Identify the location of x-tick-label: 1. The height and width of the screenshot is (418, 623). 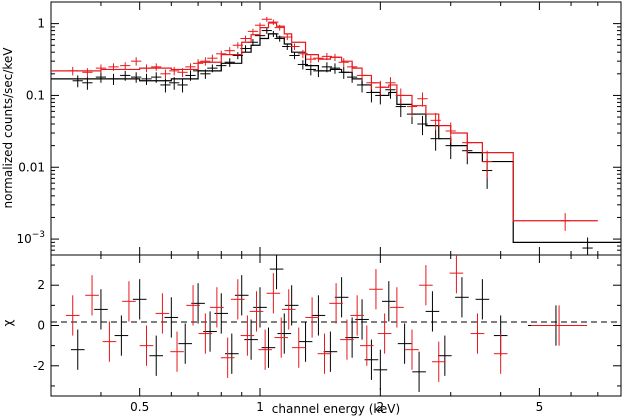
(260, 407).